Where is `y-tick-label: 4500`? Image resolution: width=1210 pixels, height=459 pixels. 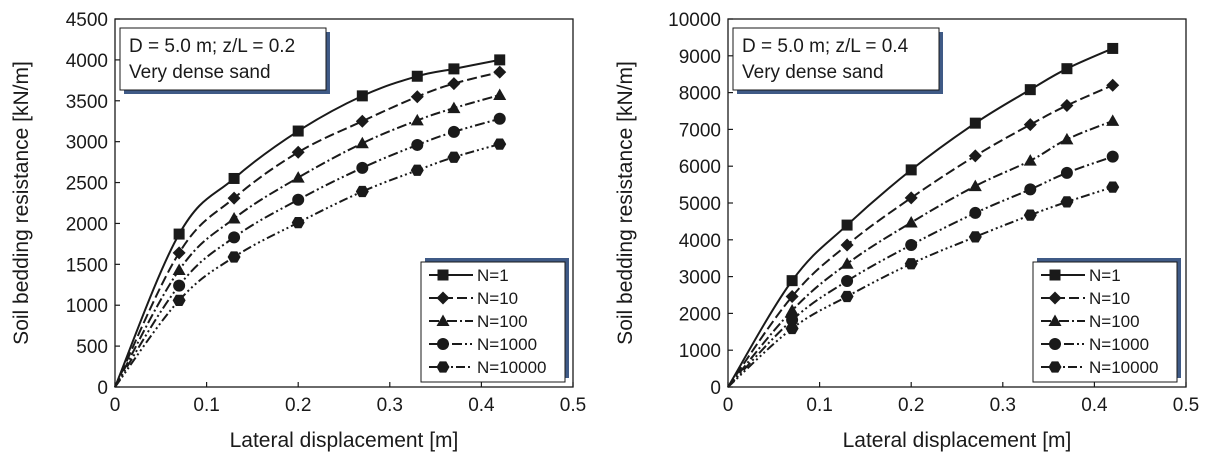
y-tick-label: 4500 is located at coordinates (87, 20).